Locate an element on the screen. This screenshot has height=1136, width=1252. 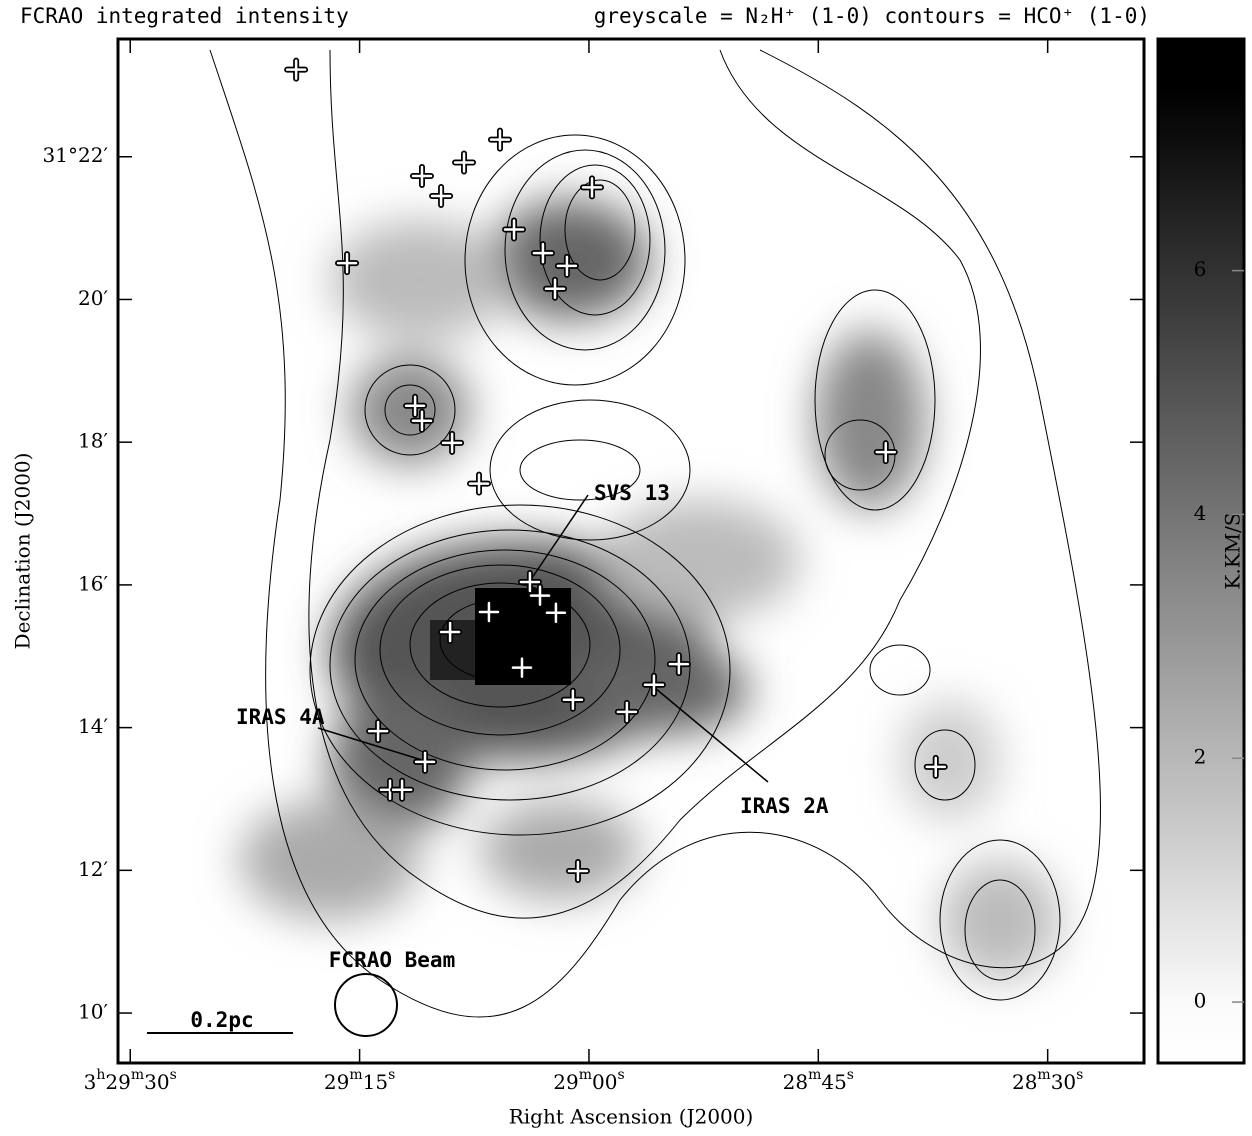
colorbar-label: K.KM/S is located at coordinates (1233, 550).